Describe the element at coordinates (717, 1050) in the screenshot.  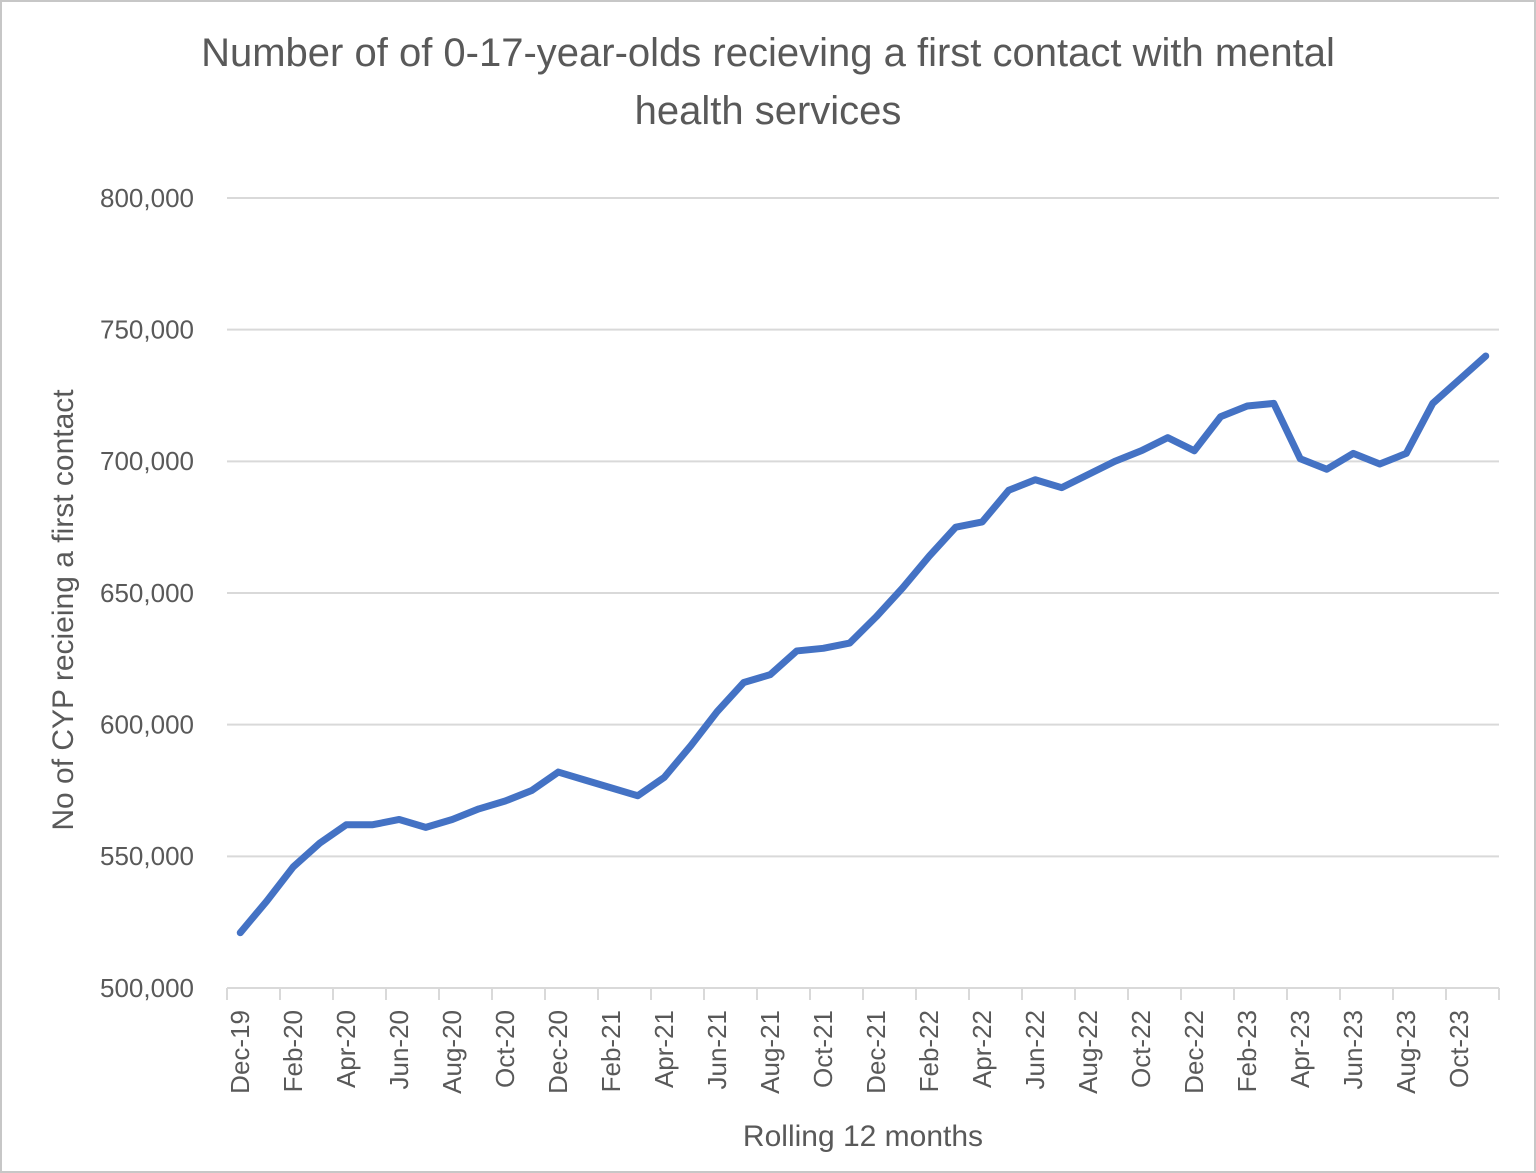
I see `x-tick-label: Jun-21` at that location.